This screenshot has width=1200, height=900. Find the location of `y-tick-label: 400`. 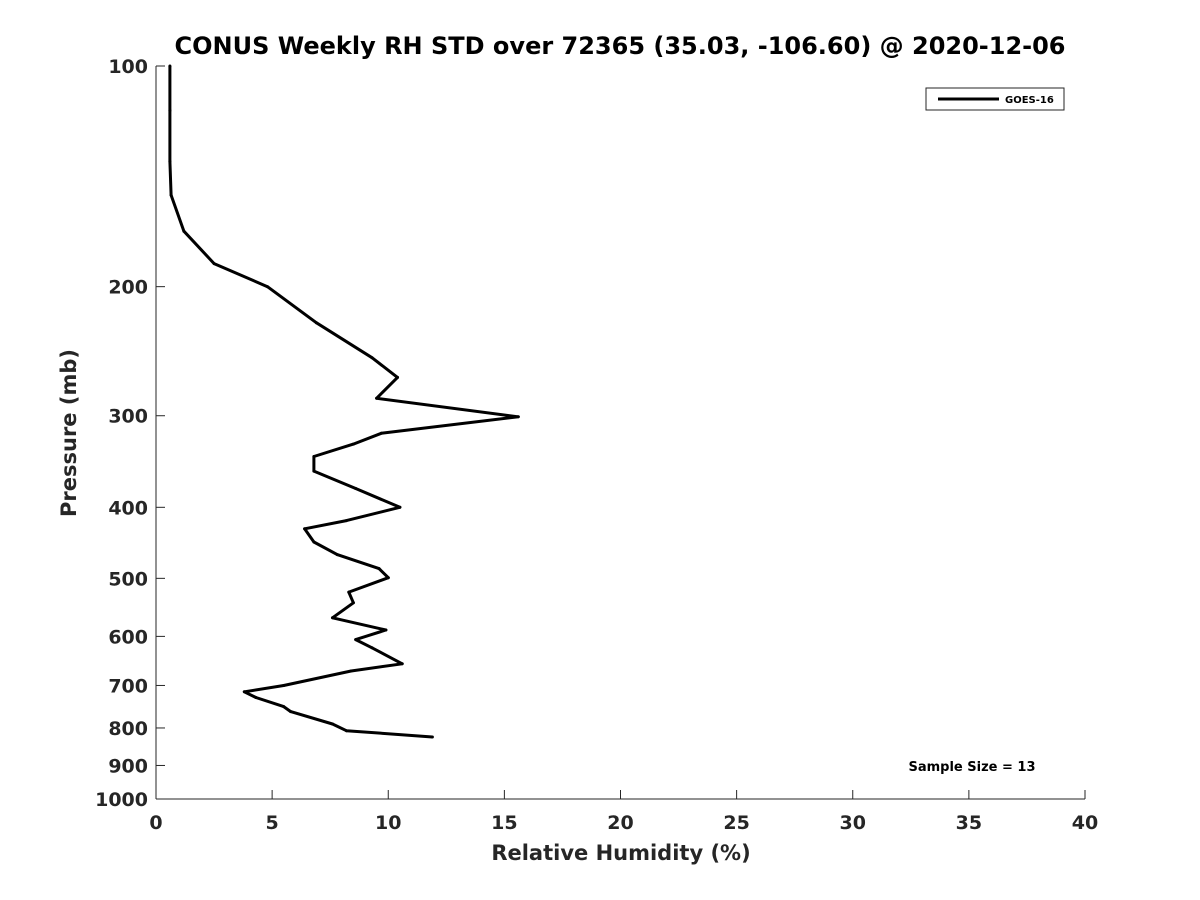

y-tick-label: 400 is located at coordinates (128, 508).